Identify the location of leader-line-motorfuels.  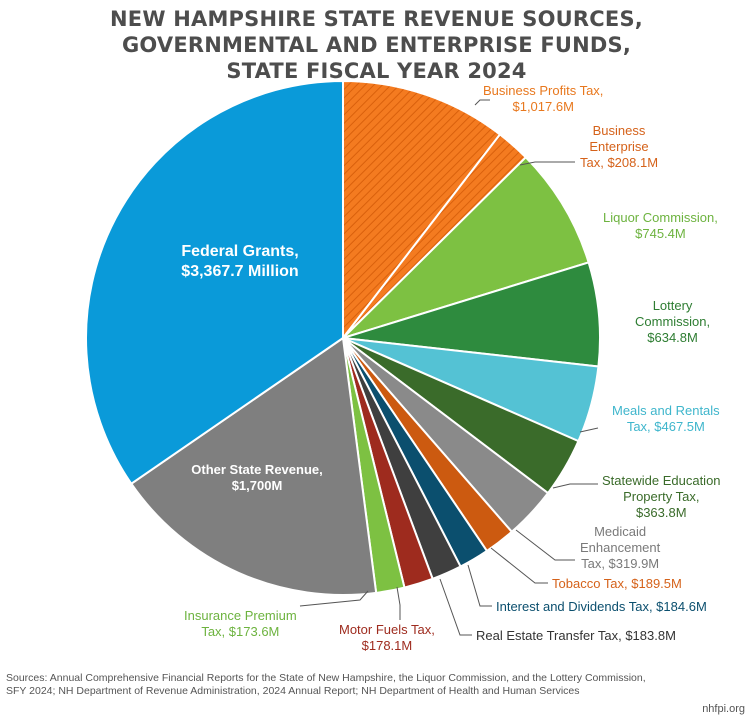
(398, 603).